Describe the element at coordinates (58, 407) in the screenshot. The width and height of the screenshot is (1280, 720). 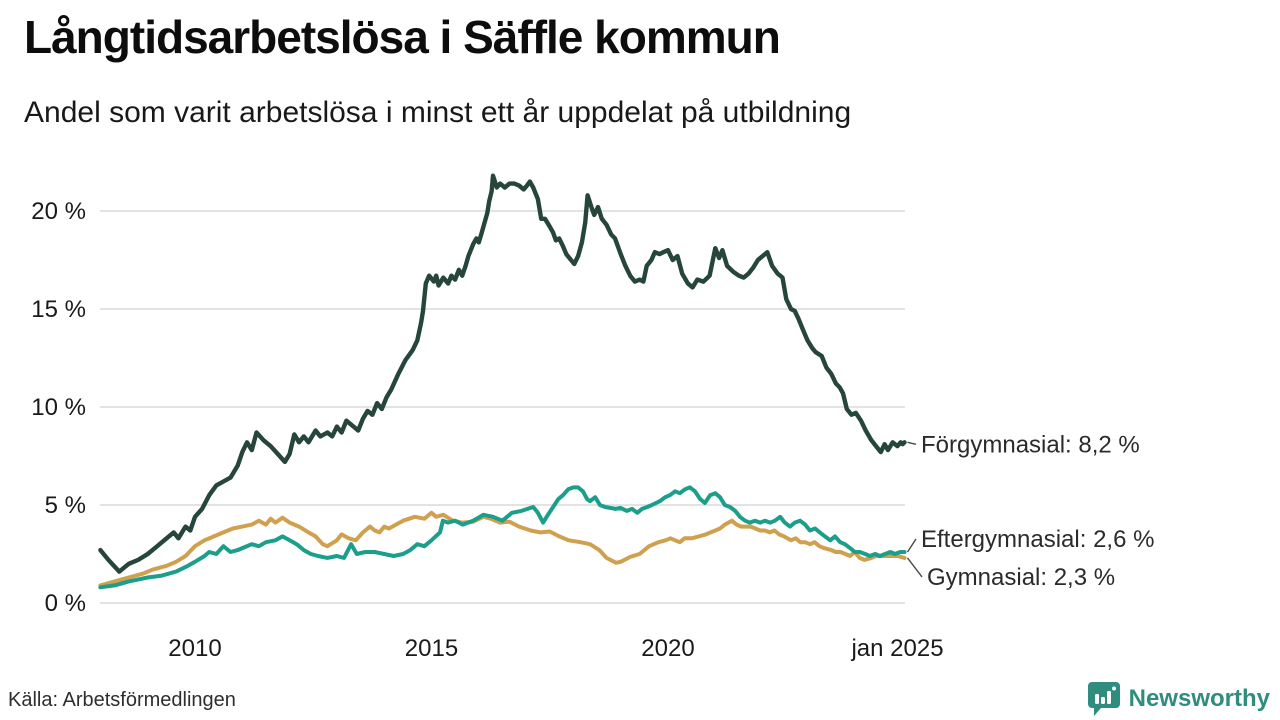
I see `y-axis-label: 10 %` at that location.